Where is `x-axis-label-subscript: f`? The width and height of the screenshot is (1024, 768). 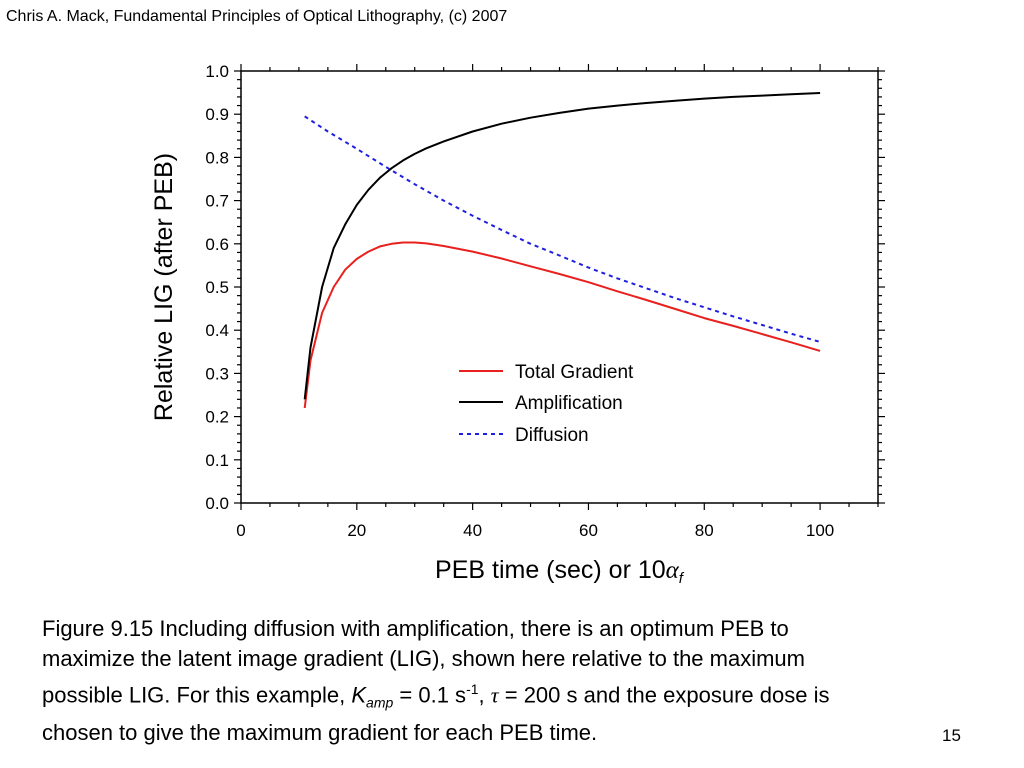 x-axis-label-subscript: f is located at coordinates (682, 578).